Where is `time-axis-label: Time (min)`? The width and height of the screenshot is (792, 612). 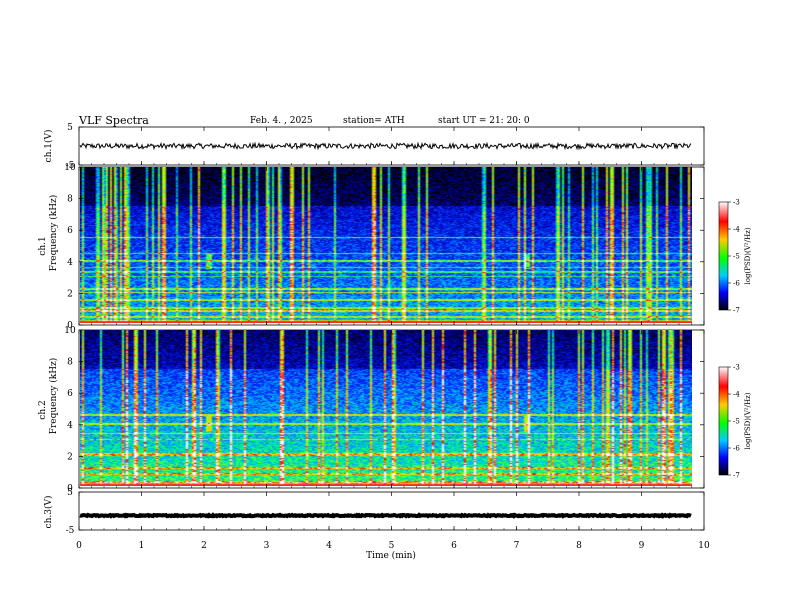
time-axis-label: Time (min) is located at coordinates (391, 555).